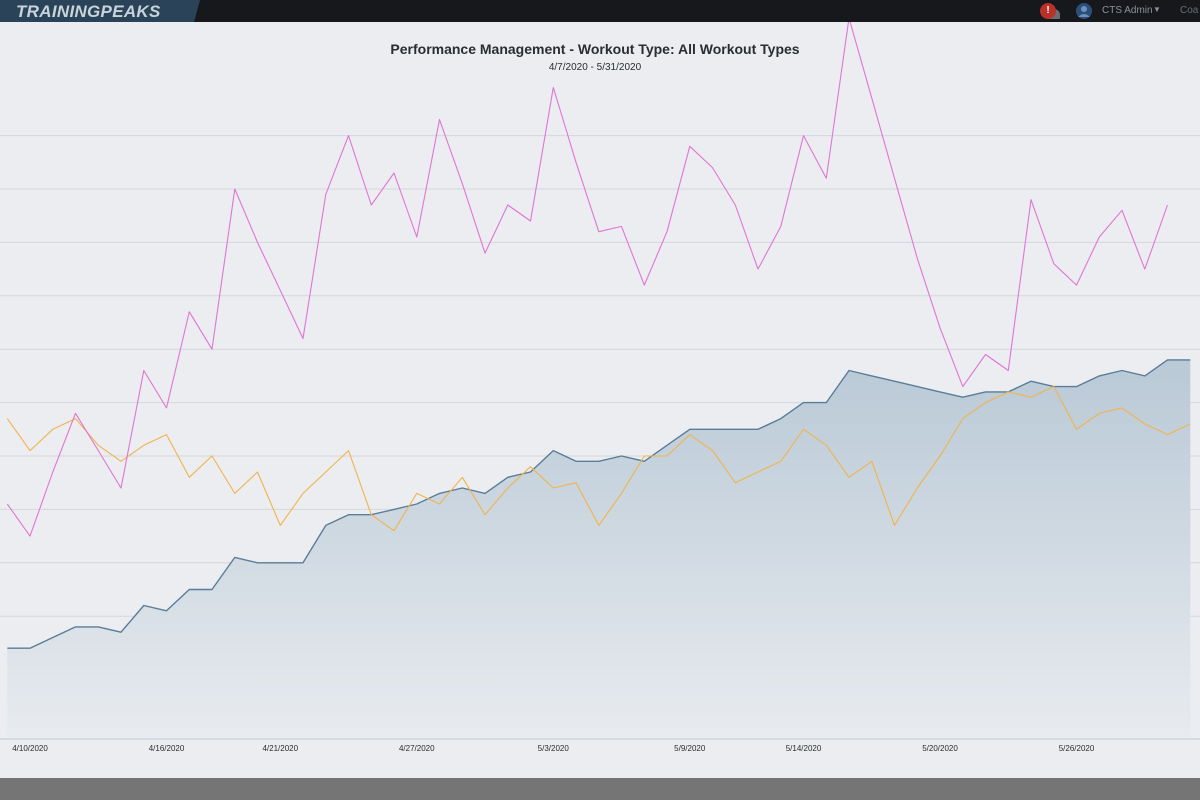 Image resolution: width=1200 pixels, height=800 pixels. What do you see at coordinates (30, 748) in the screenshot?
I see `x-tick-label: 4/10/2020` at bounding box center [30, 748].